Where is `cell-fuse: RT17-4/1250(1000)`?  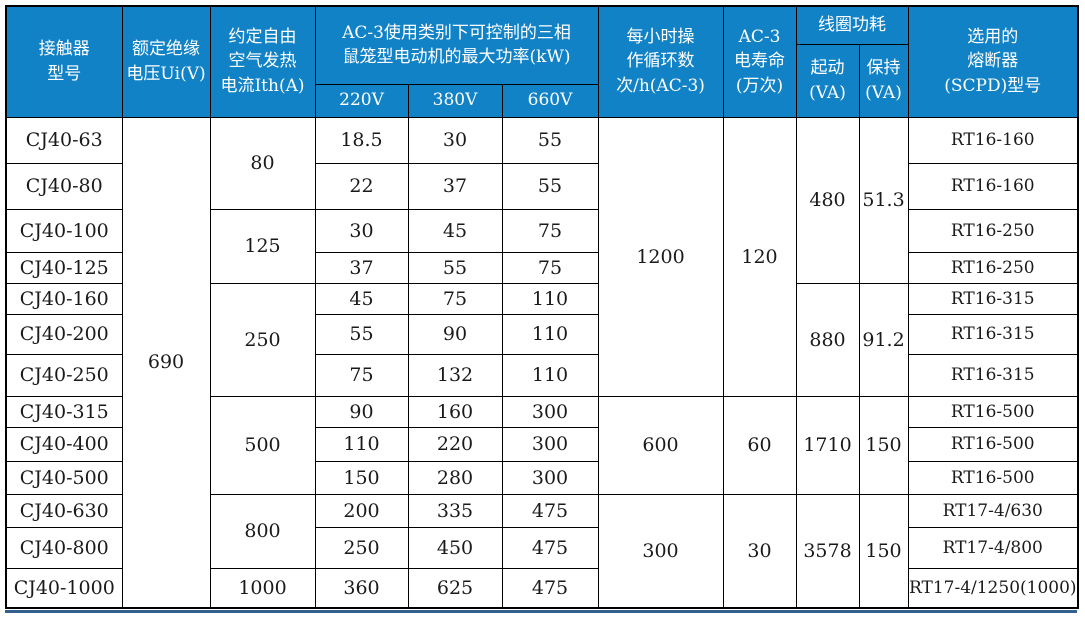
cell-fuse: RT17-4/1250(1000) is located at coordinates (993, 588).